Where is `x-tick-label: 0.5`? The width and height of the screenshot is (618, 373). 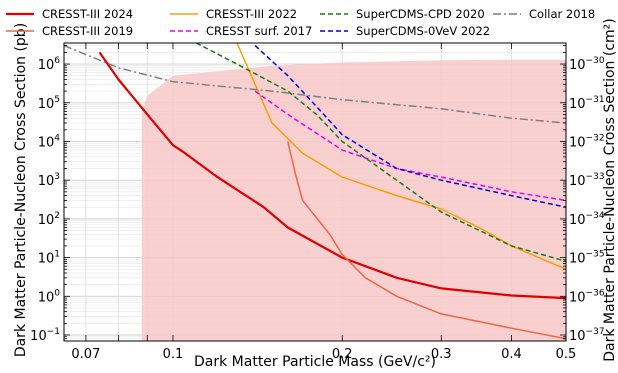
x-tick-label: 0.5 is located at coordinates (566, 354).